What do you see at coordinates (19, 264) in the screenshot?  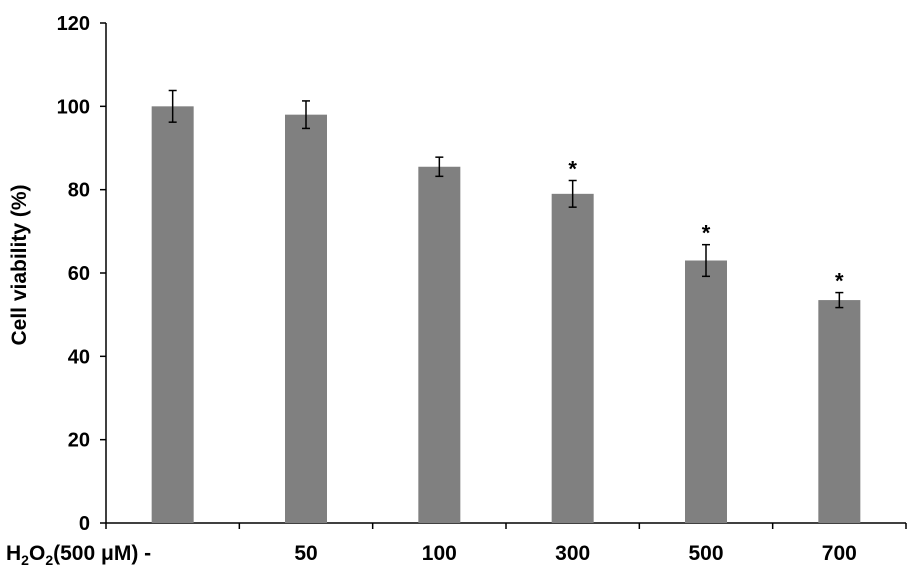 I see `y-axis-label: Cell viability (%)` at bounding box center [19, 264].